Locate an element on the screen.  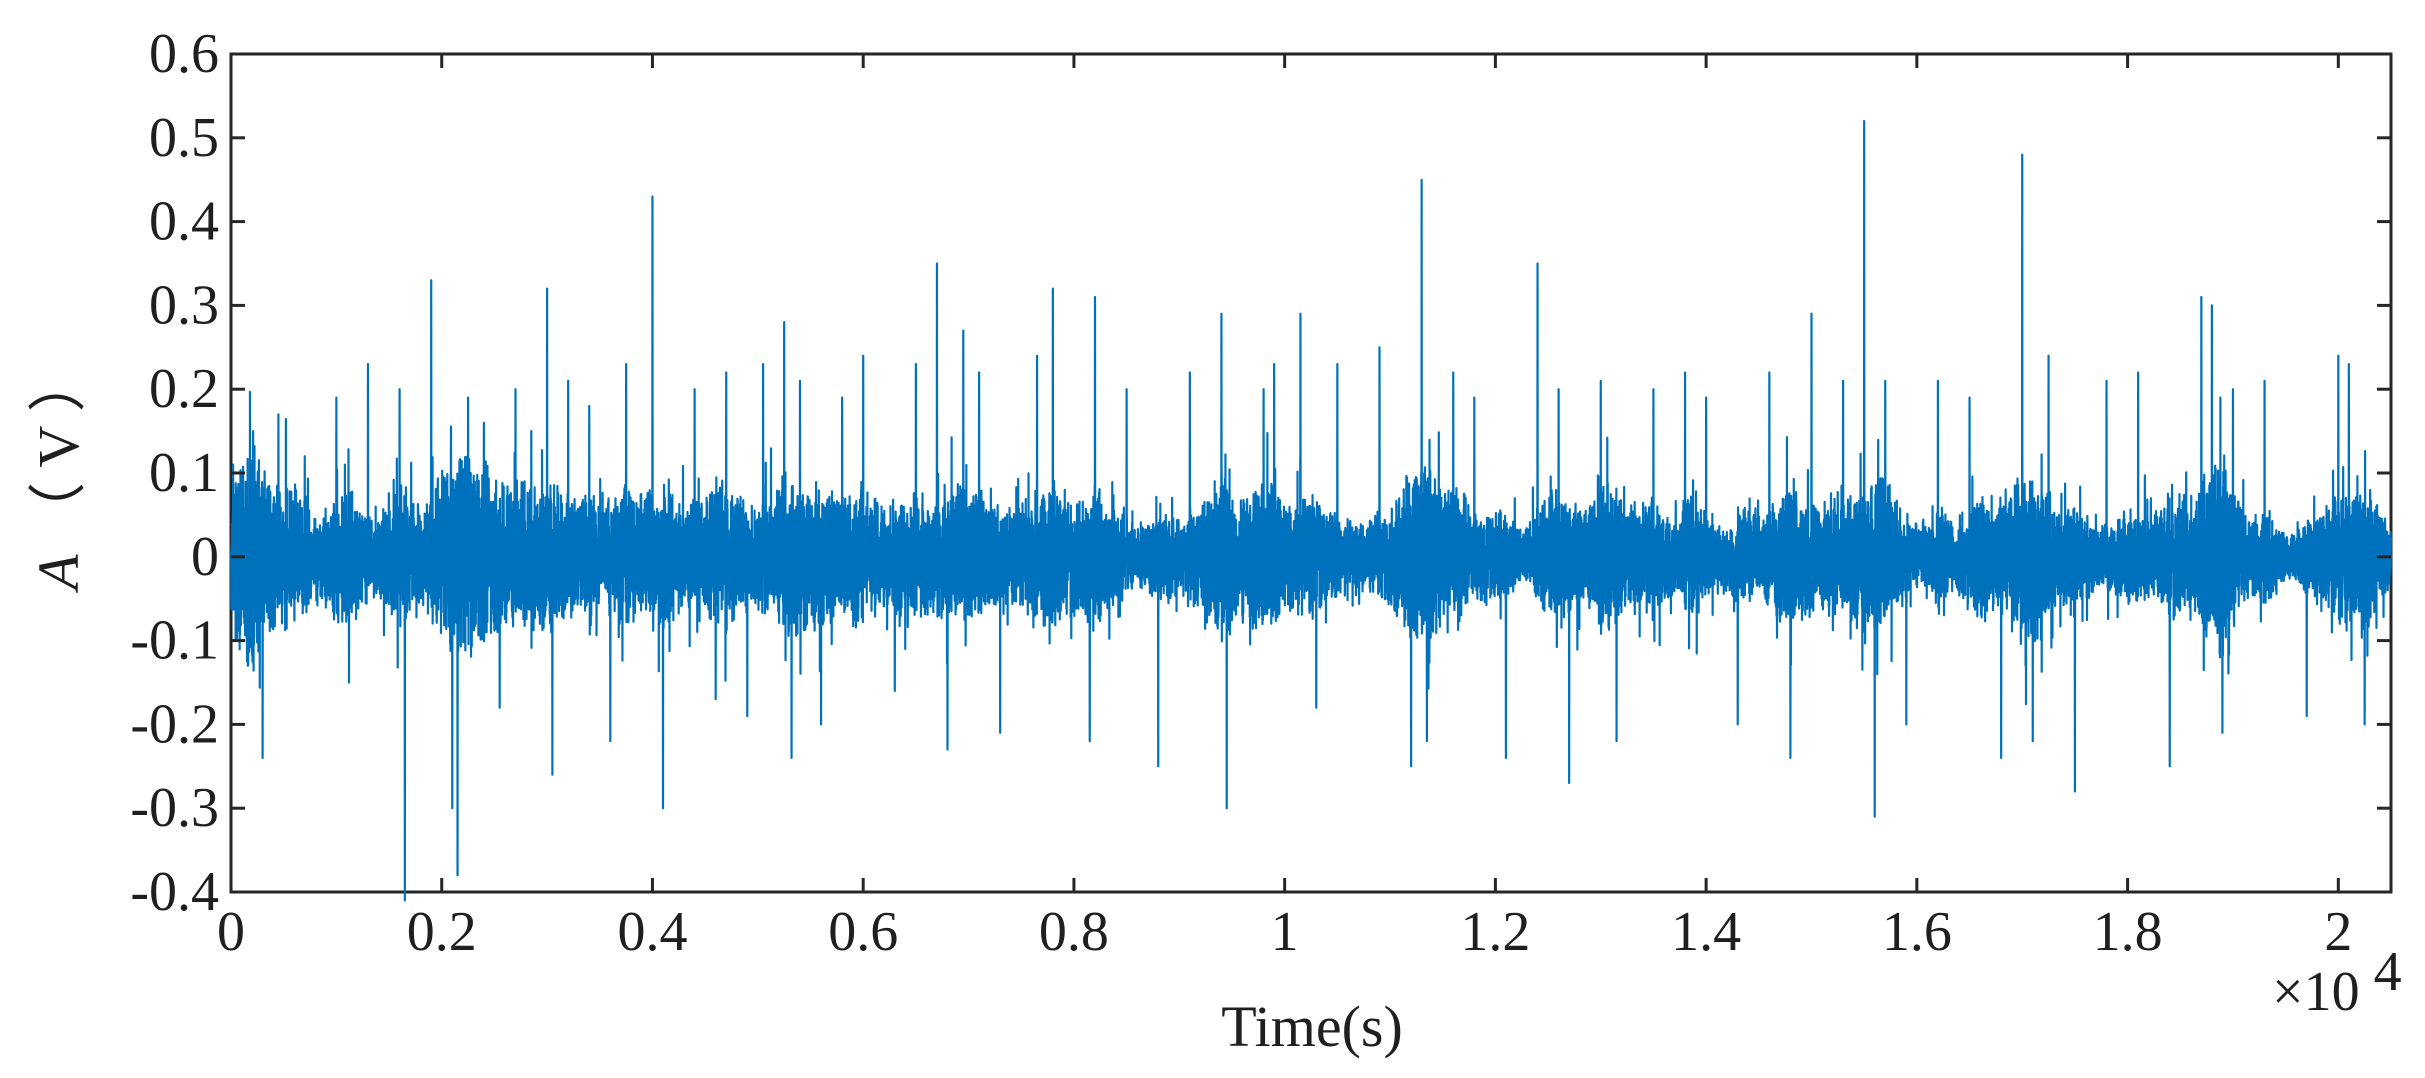
y-axis-label: A （ V ） is located at coordinates (58, 474).